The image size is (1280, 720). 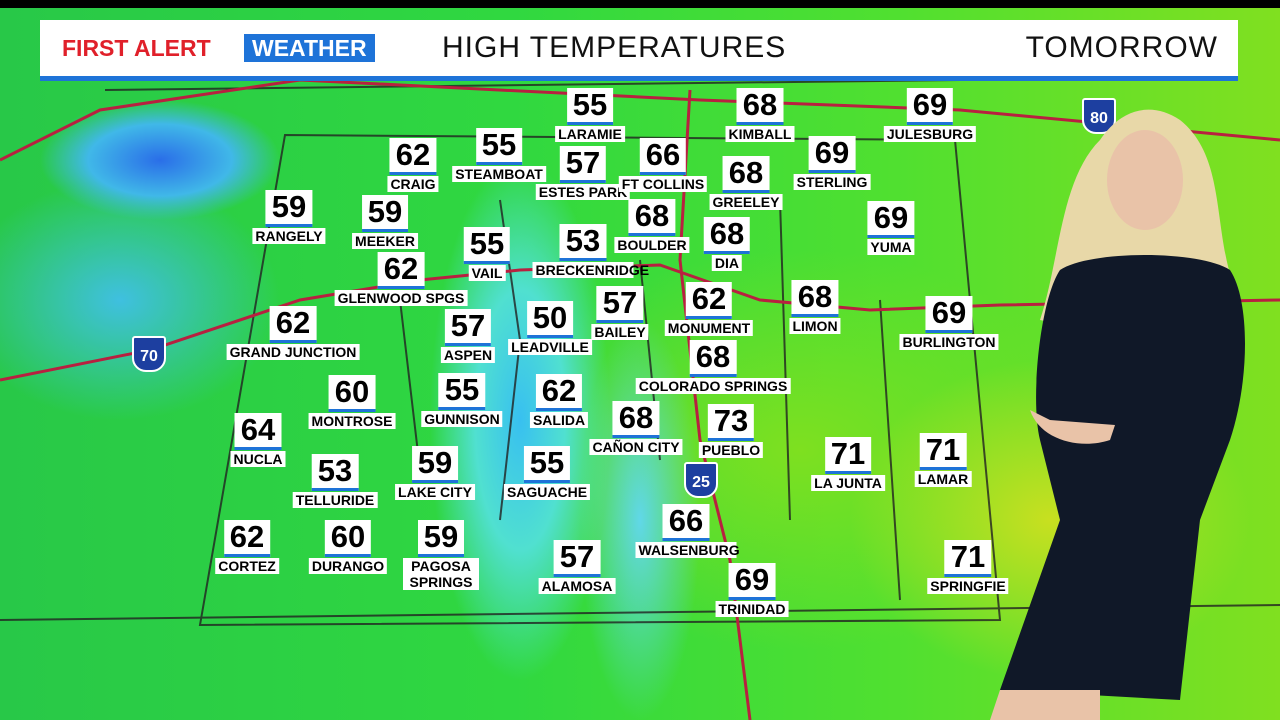 What do you see at coordinates (462, 419) in the screenshot?
I see `city-name: GUNNISON` at bounding box center [462, 419].